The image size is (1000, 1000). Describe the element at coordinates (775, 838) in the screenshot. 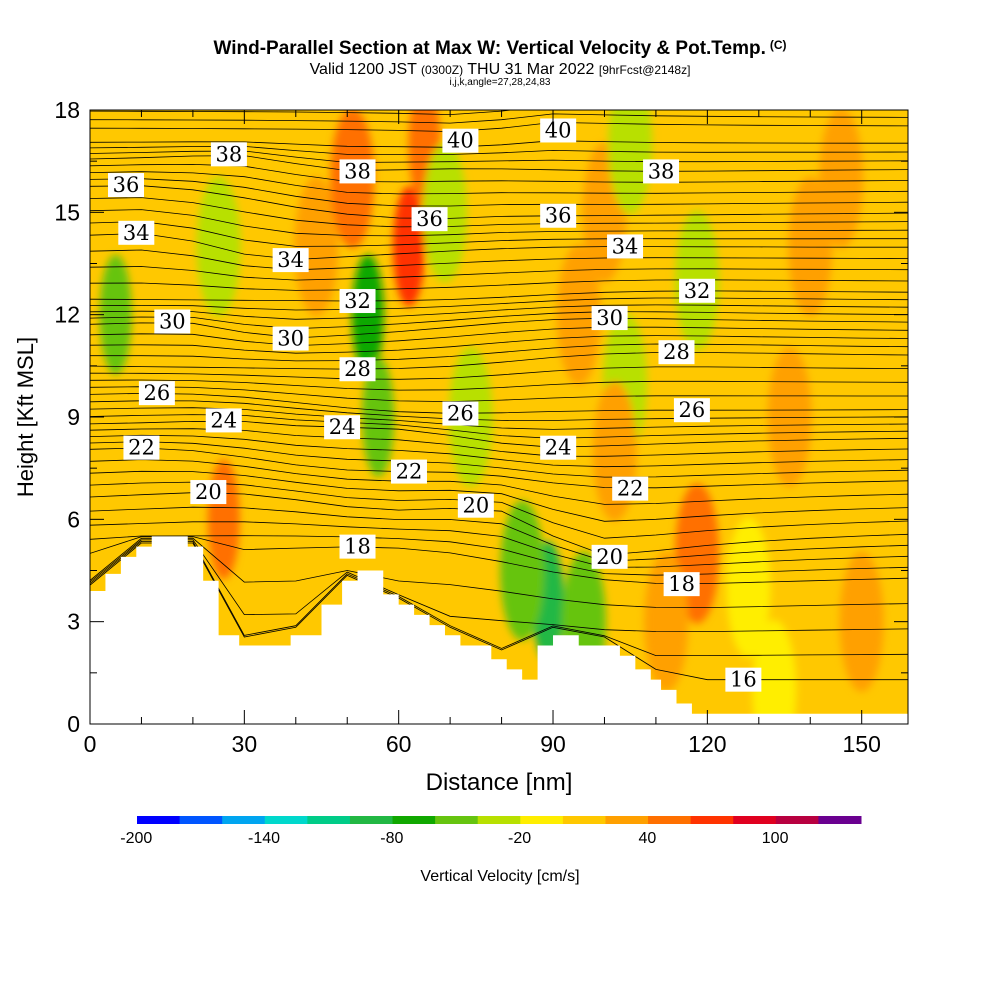

I see `colorbar-tick-label: 100` at that location.